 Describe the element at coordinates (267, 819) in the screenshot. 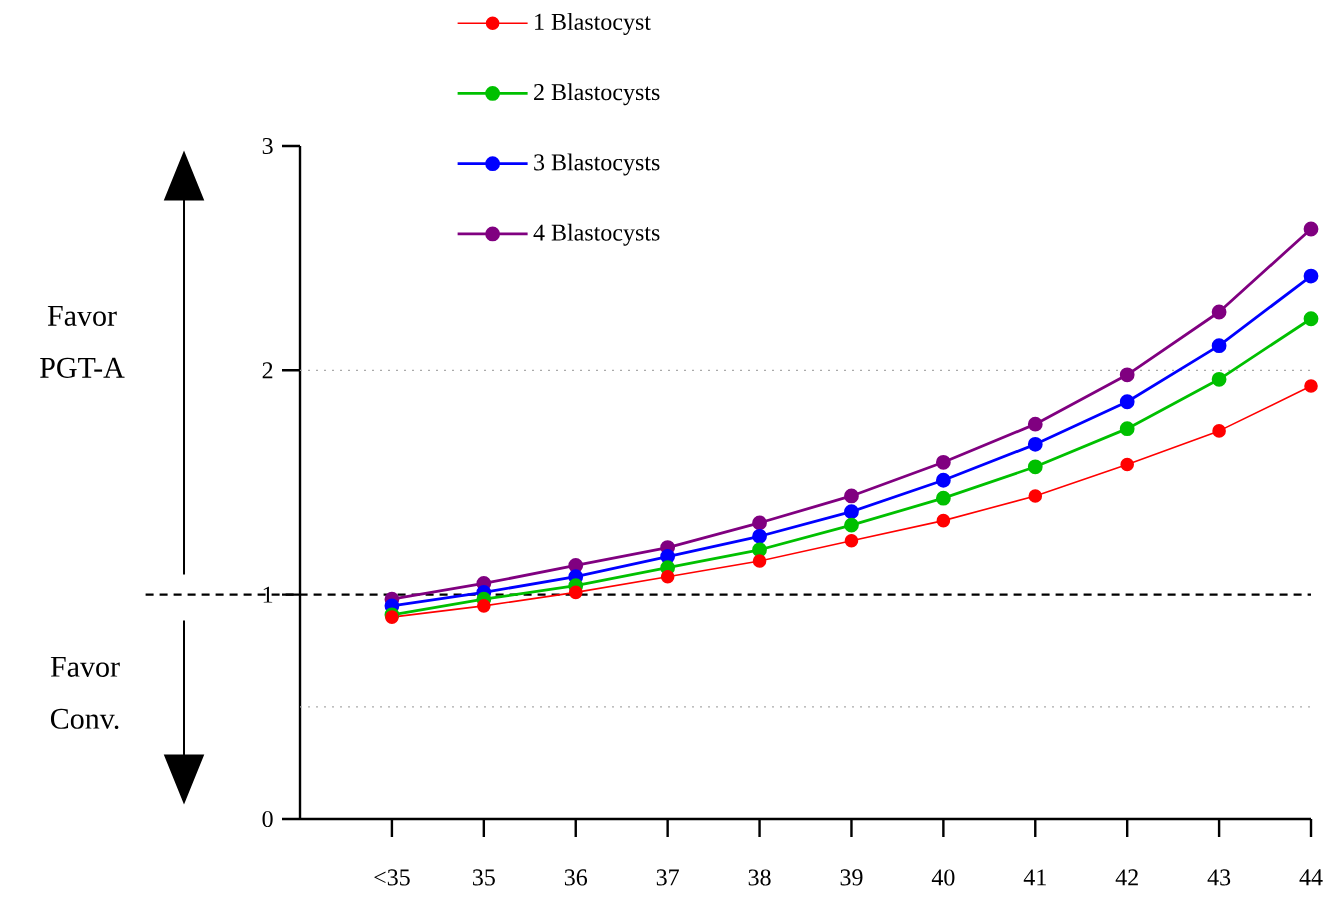

I see `y-tick-label: 0` at that location.